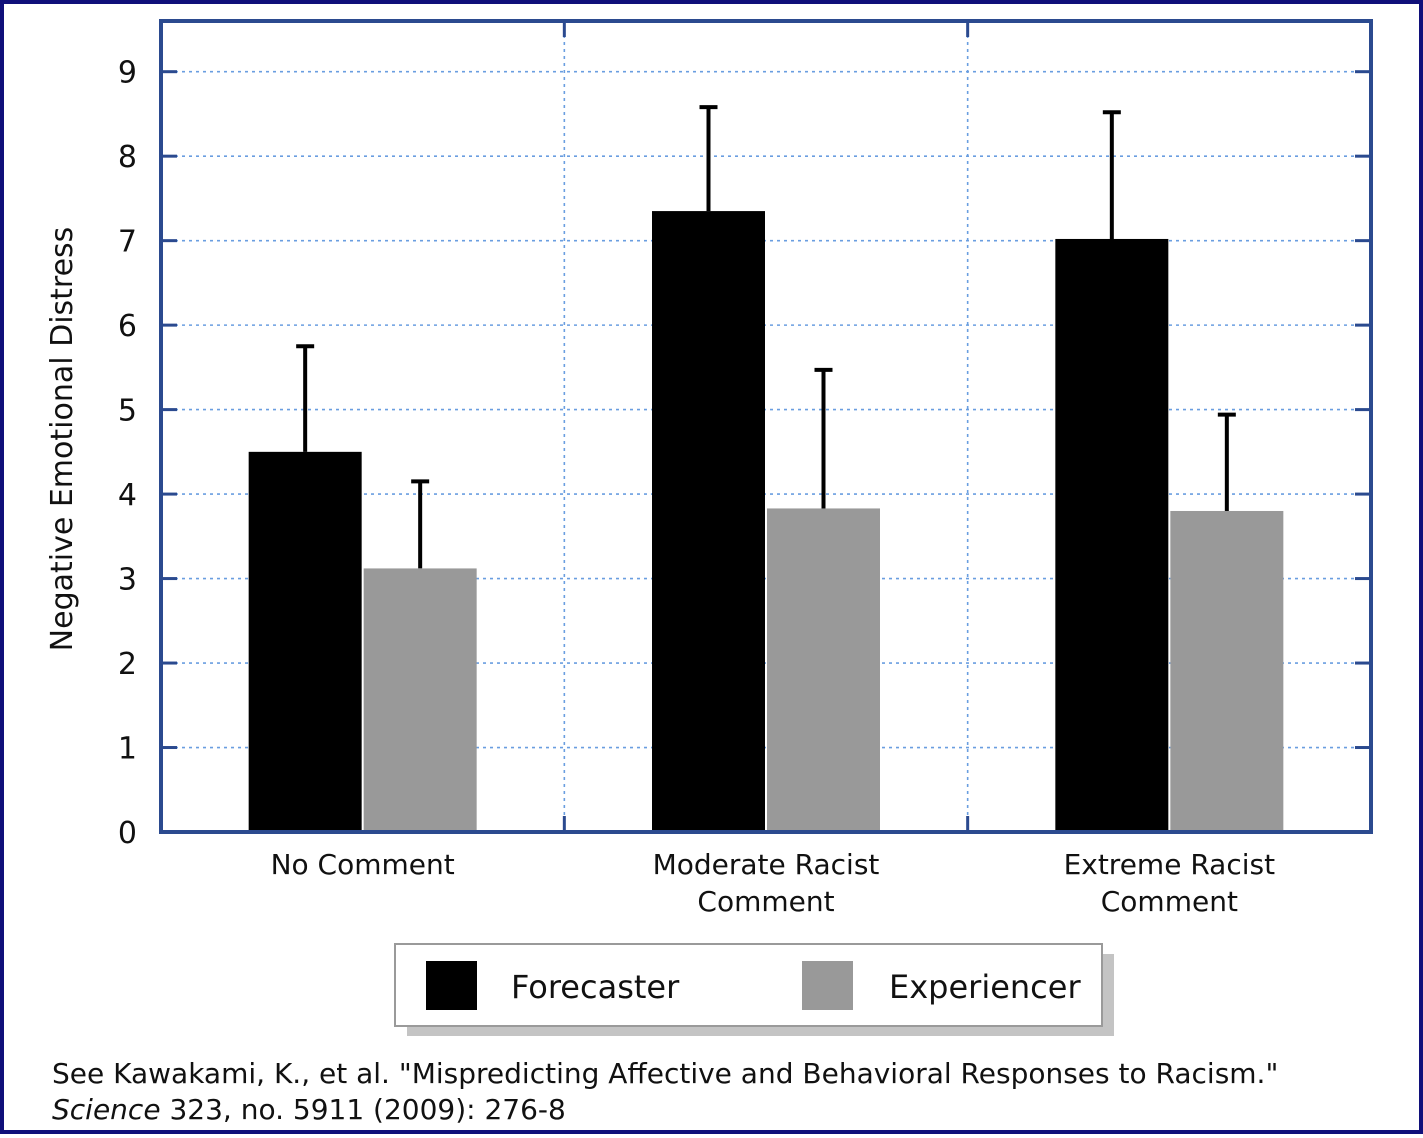  What do you see at coordinates (127, 326) in the screenshot?
I see `y-tick-label: 6` at bounding box center [127, 326].